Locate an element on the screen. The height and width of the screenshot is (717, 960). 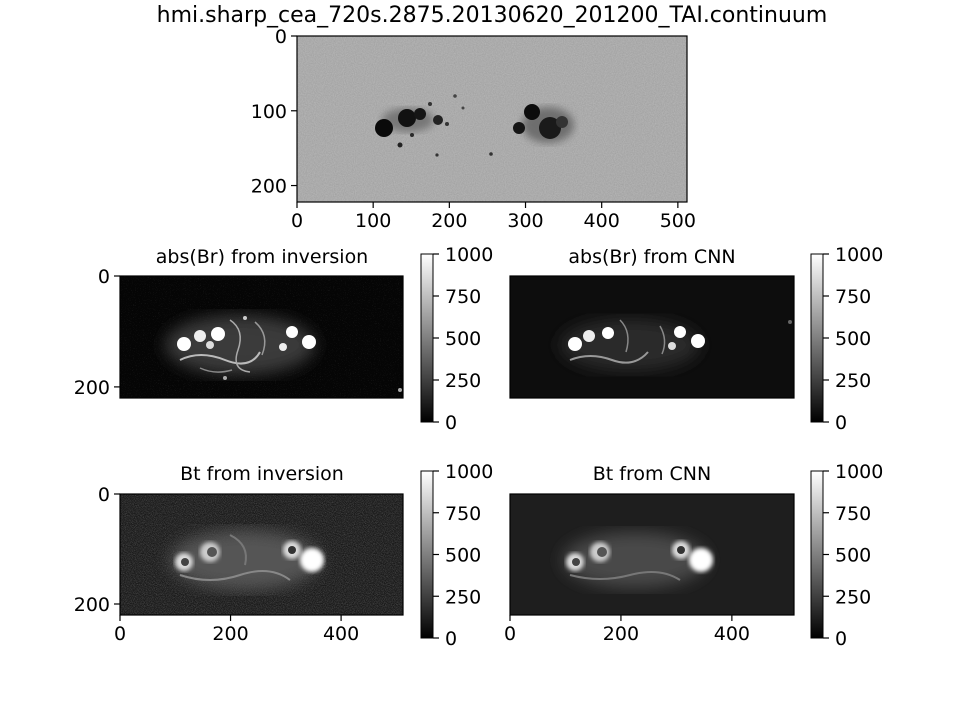
bt-cnn-panel: Bt from CNN 0 200 400 0 250 500 750 1000 is located at coordinates (693, 555).